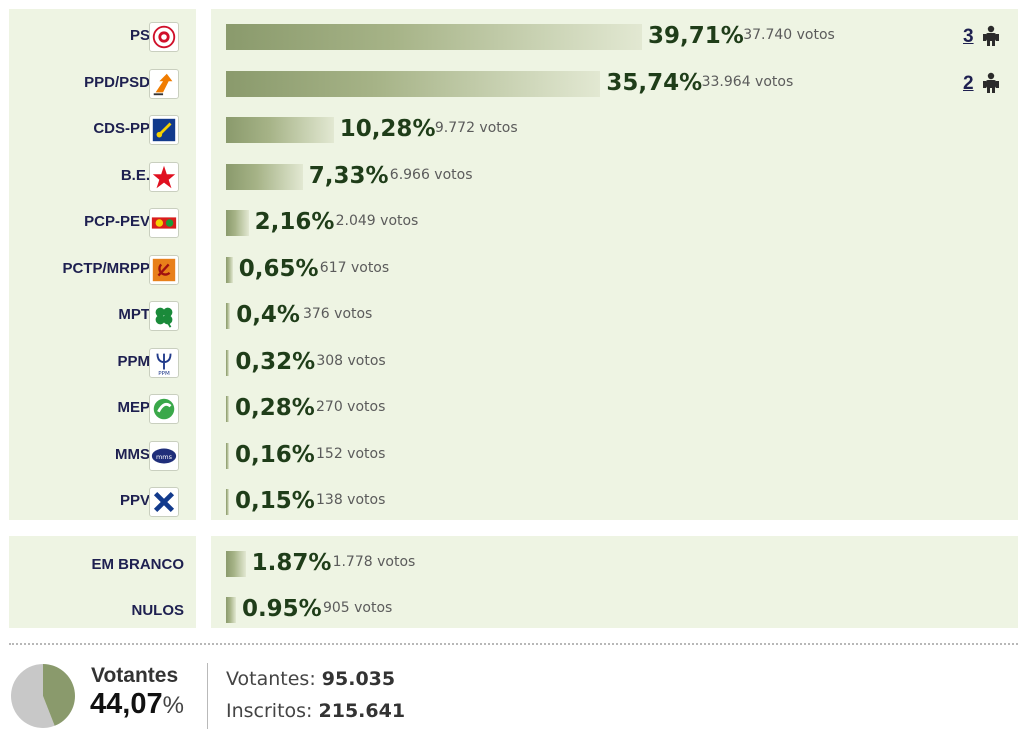  What do you see at coordinates (164, 502) in the screenshot?
I see `ppv-logo-icon` at bounding box center [164, 502].